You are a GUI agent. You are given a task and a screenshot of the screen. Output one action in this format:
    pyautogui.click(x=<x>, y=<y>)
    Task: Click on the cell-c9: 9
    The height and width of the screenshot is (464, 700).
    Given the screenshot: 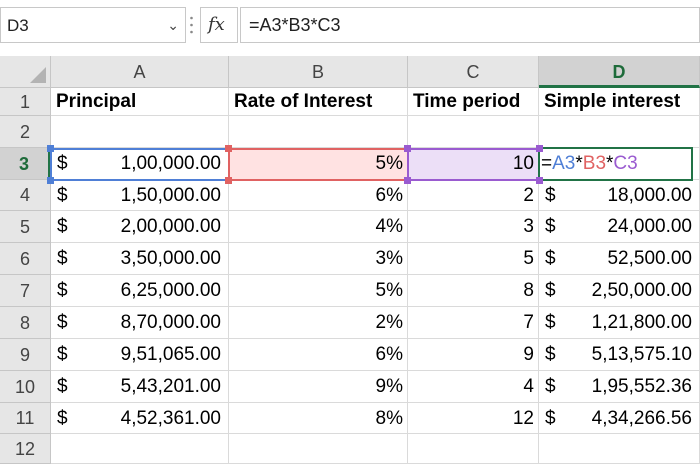 What is the action you would take?
    pyautogui.click(x=473, y=355)
    